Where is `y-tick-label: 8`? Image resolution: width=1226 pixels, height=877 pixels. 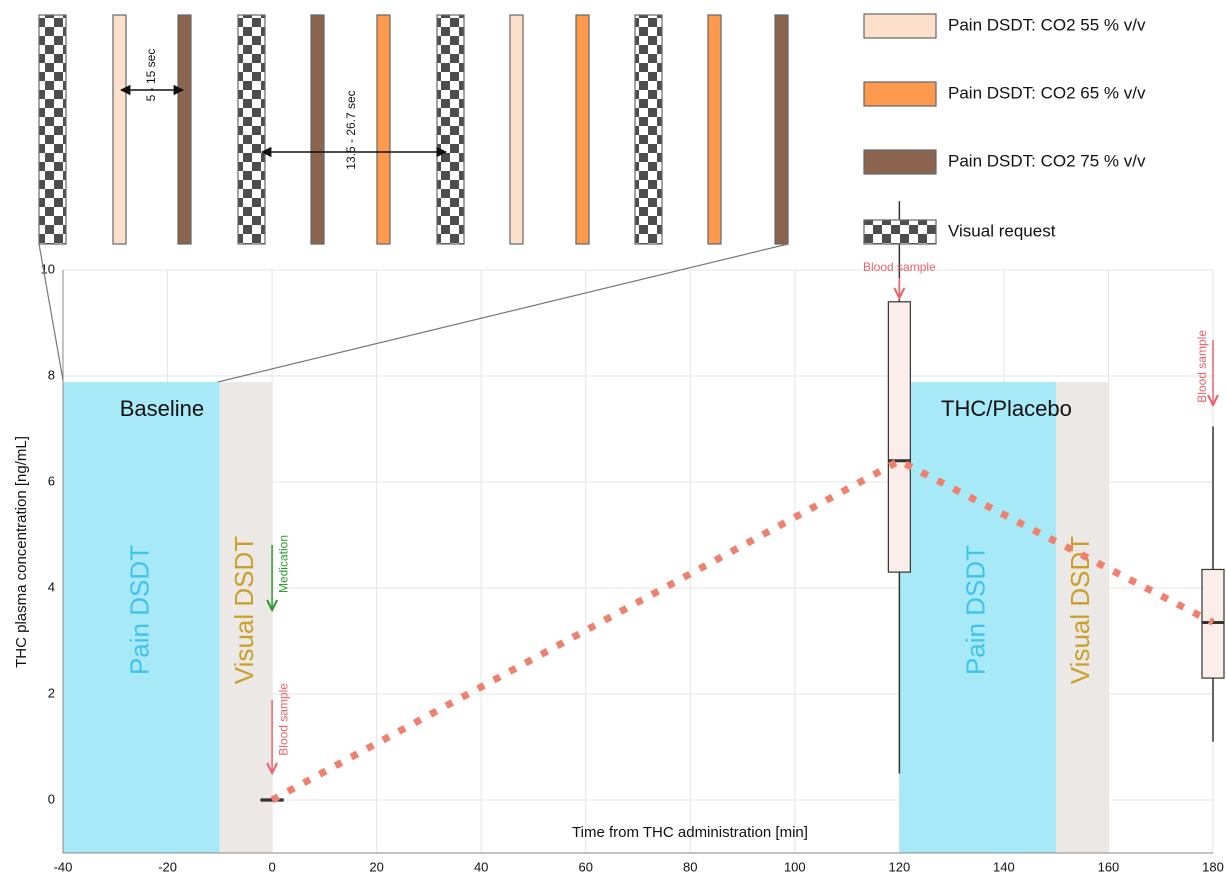 y-tick-label: 8 is located at coordinates (51, 374).